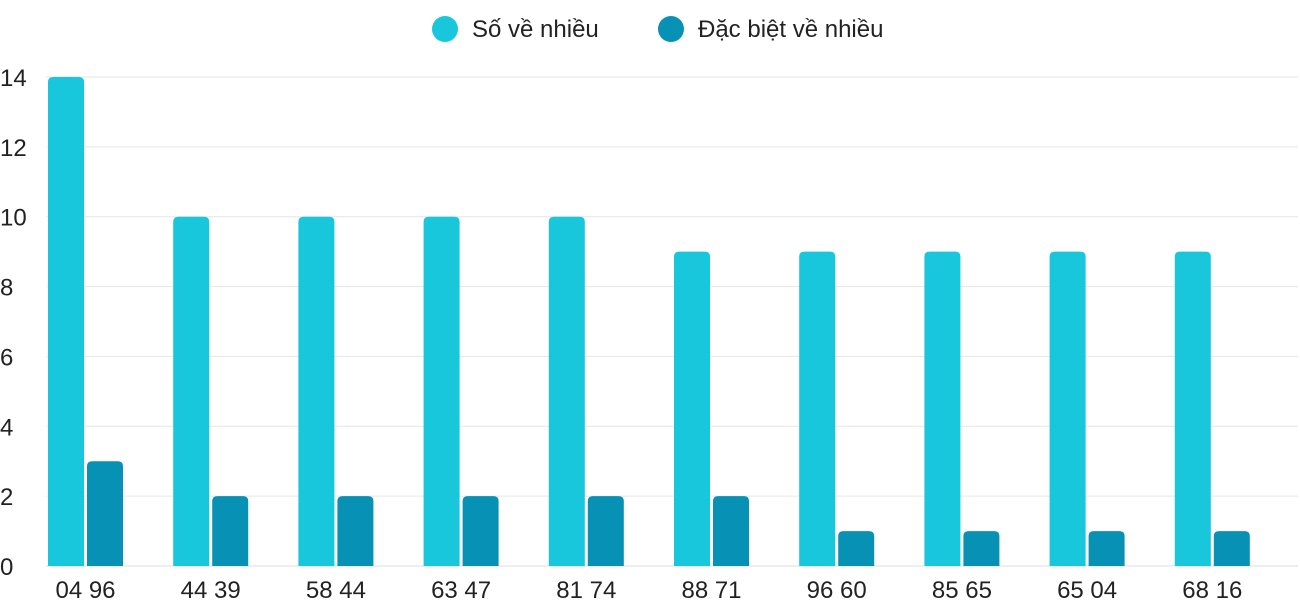  What do you see at coordinates (6, 567) in the screenshot?
I see `y-tick-label: 0` at bounding box center [6, 567].